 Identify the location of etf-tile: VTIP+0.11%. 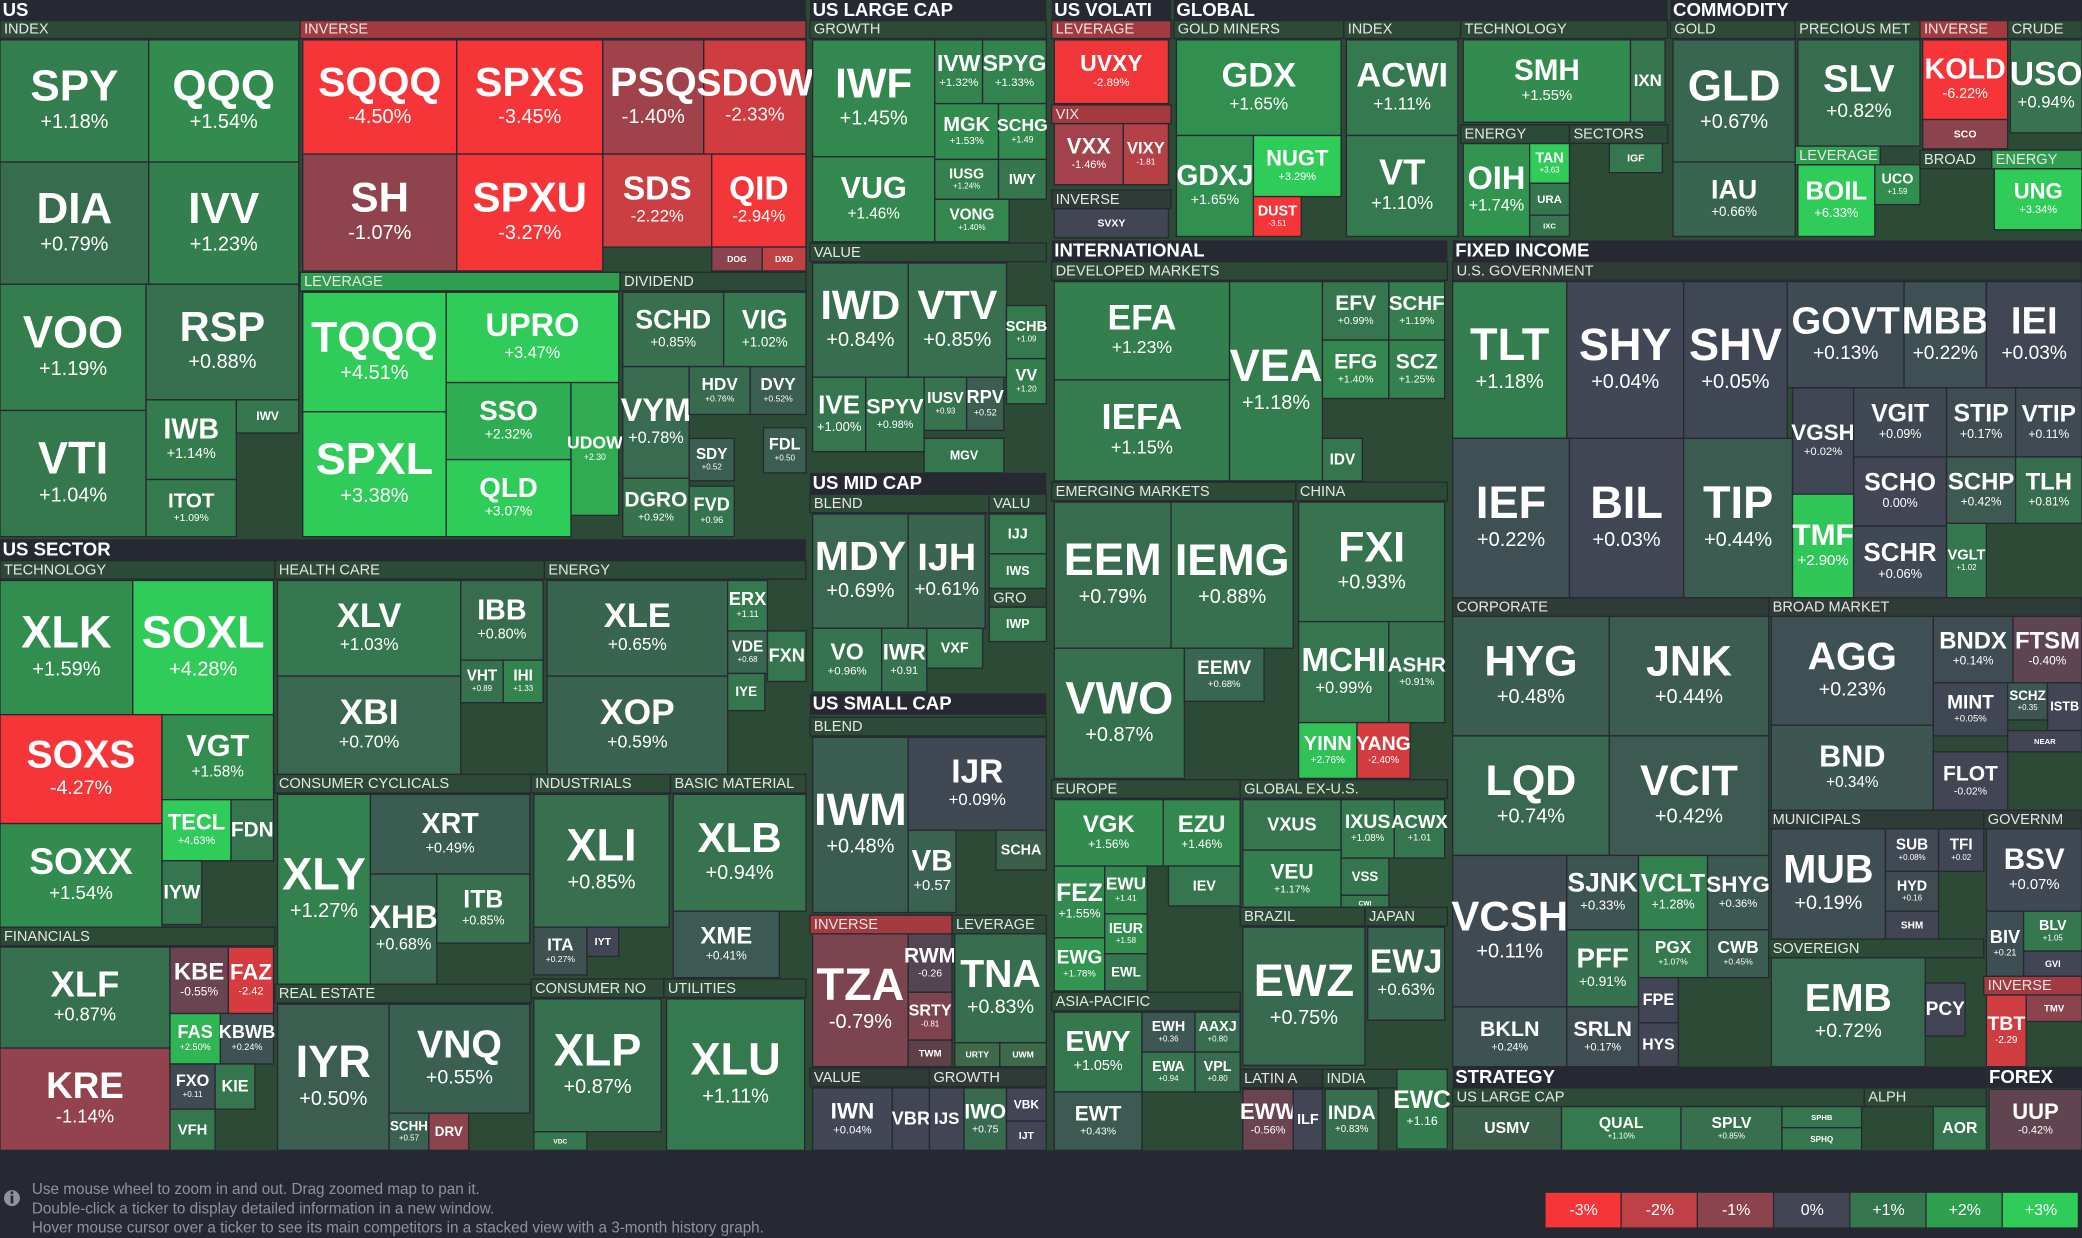
(2048, 422).